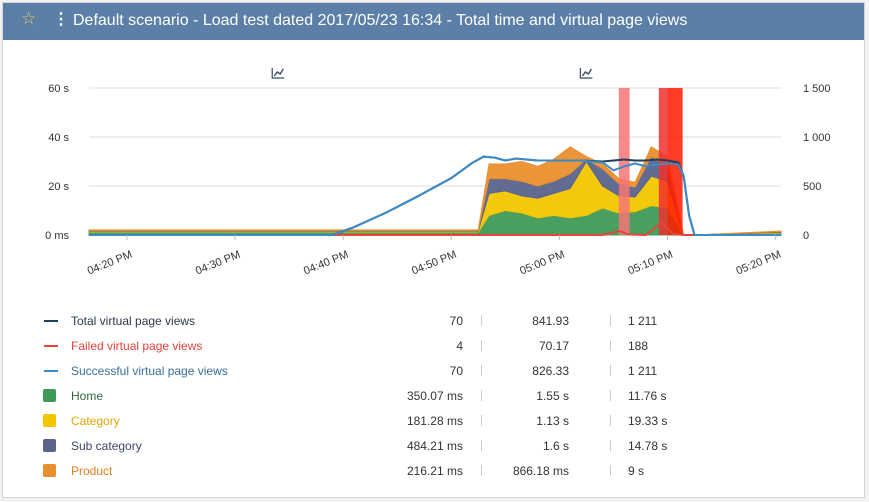 The image size is (869, 502). What do you see at coordinates (432, 73) in the screenshot?
I see `marker-icons` at bounding box center [432, 73].